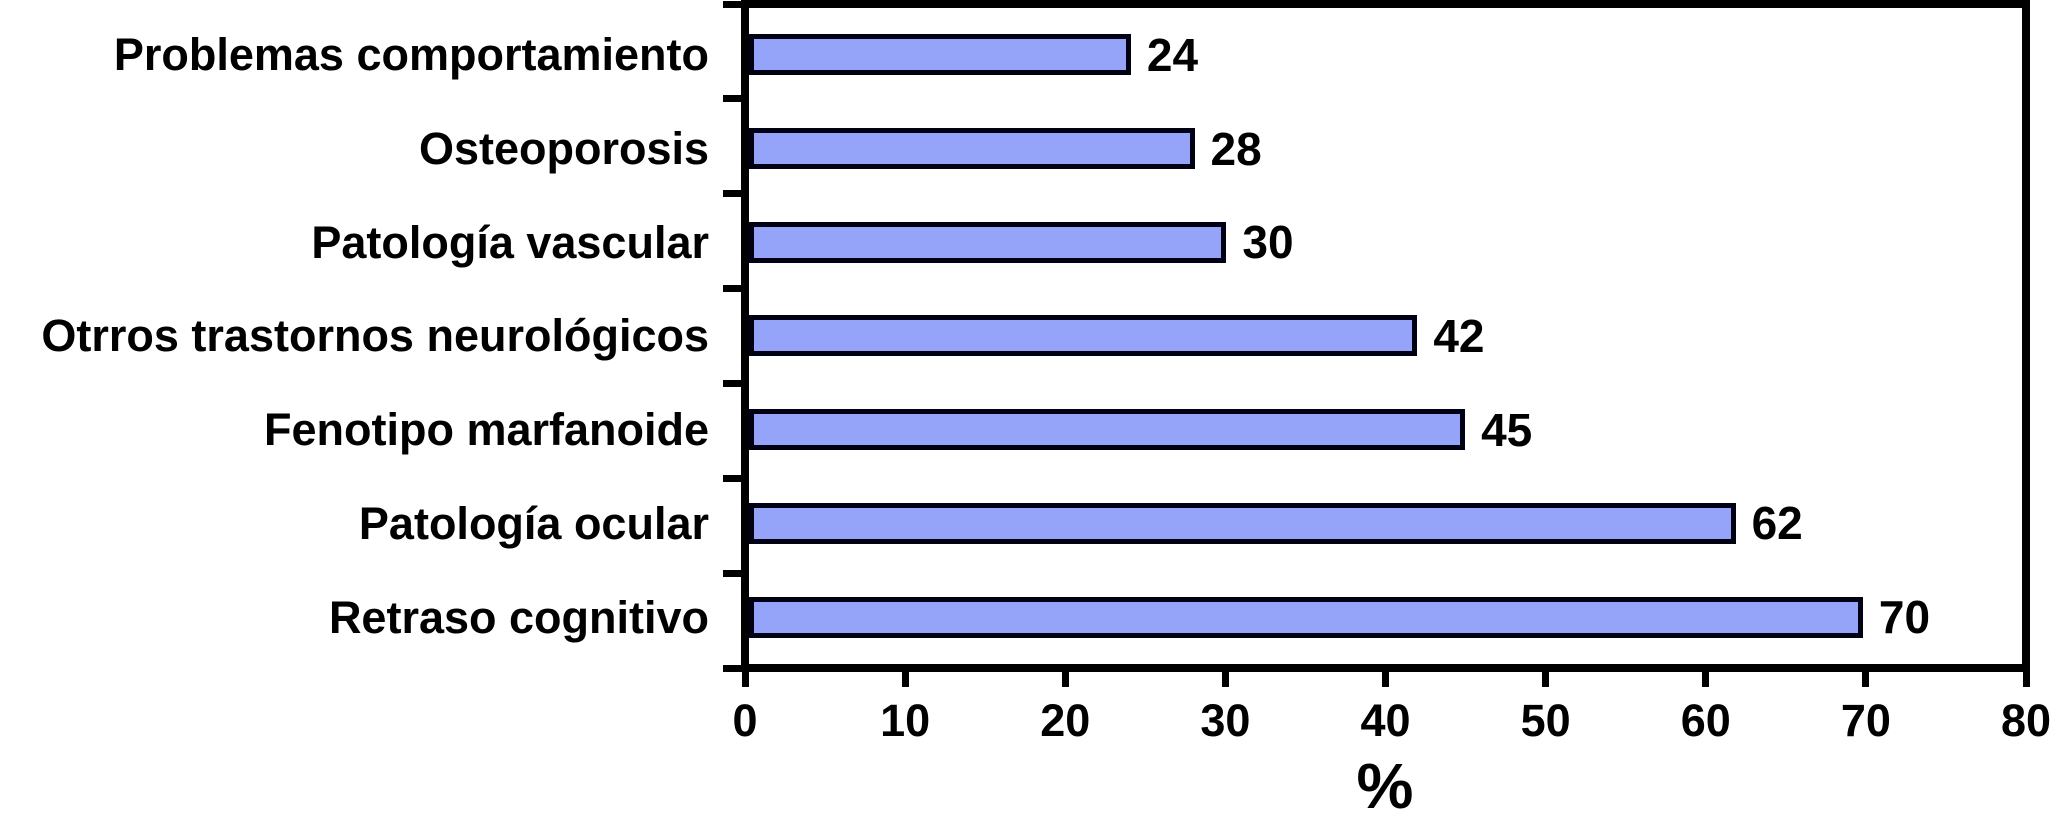 Image resolution: width=2055 pixels, height=822 pixels. I want to click on value-tick-label: 70, so click(1865, 720).